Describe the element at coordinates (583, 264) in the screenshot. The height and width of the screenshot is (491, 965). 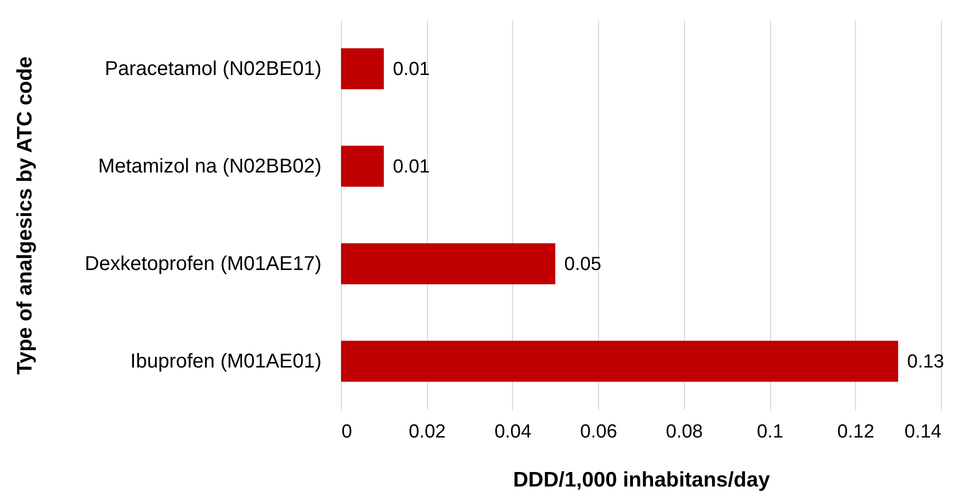
I see `data-label: 0.05` at that location.